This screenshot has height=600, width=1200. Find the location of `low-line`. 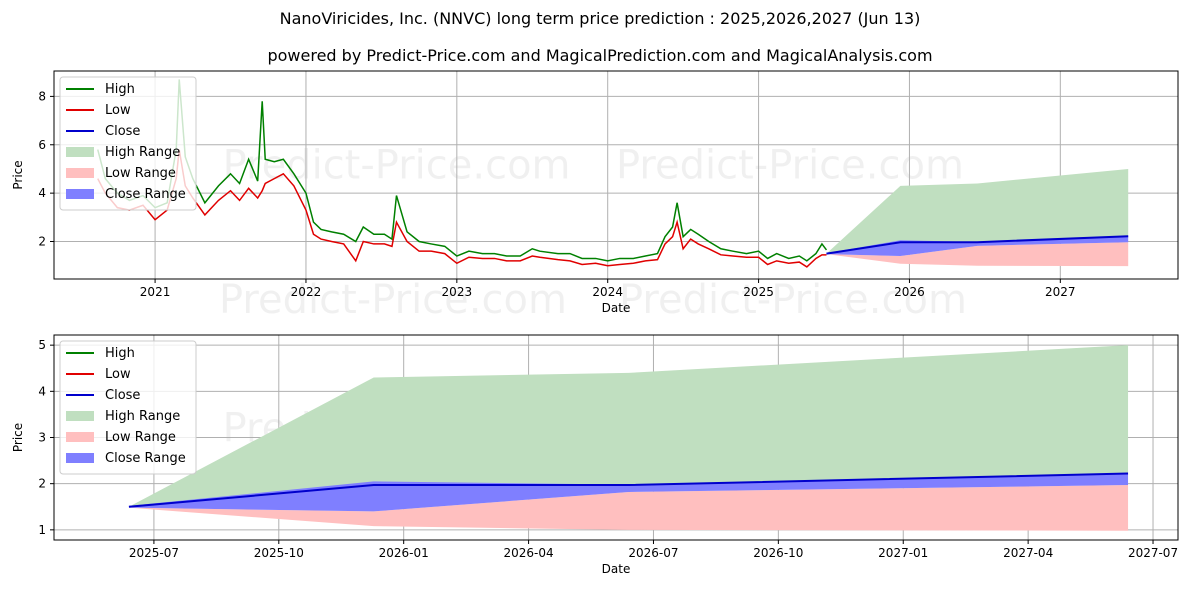

low-line is located at coordinates (462, 208).